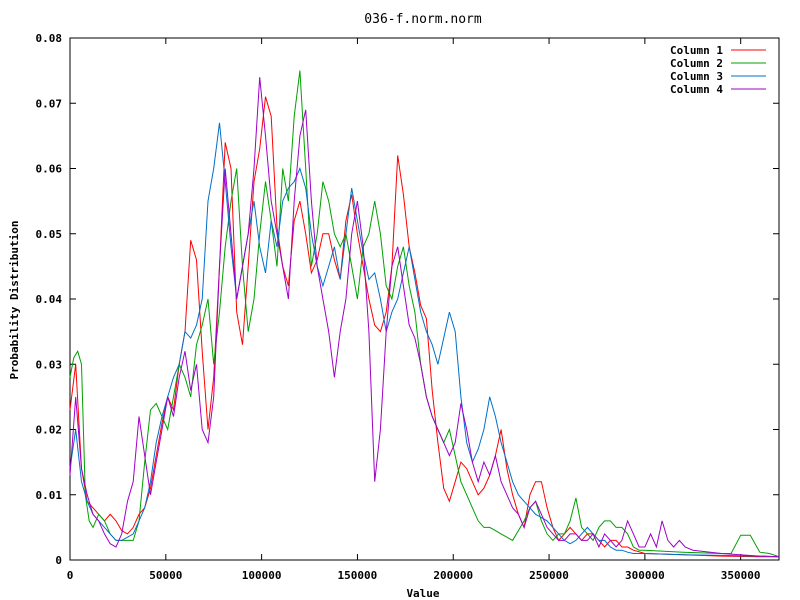  Describe the element at coordinates (58, 560) in the screenshot. I see `y-tick-label: 0` at that location.